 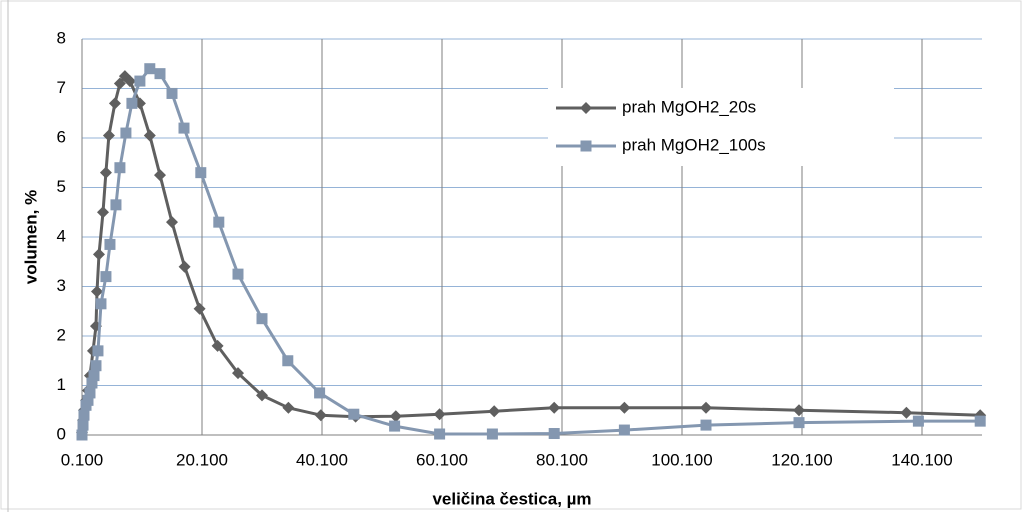 I want to click on x-tick-label: 120.100, so click(x=801, y=459).